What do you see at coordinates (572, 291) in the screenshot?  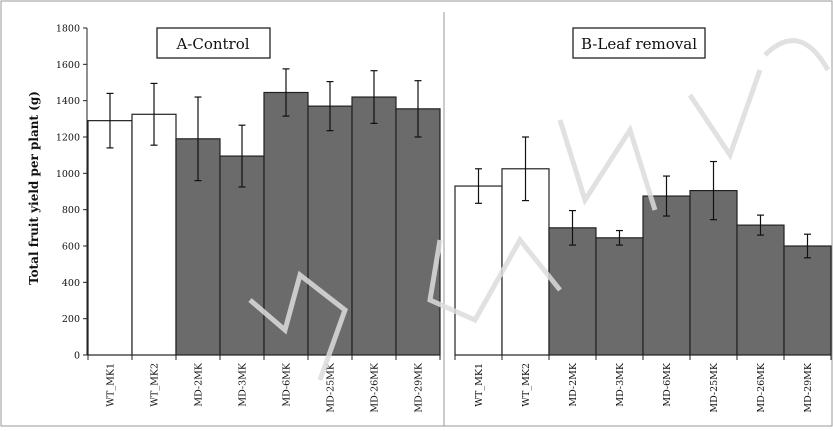 I see `bar-MD-2MK` at bounding box center [572, 291].